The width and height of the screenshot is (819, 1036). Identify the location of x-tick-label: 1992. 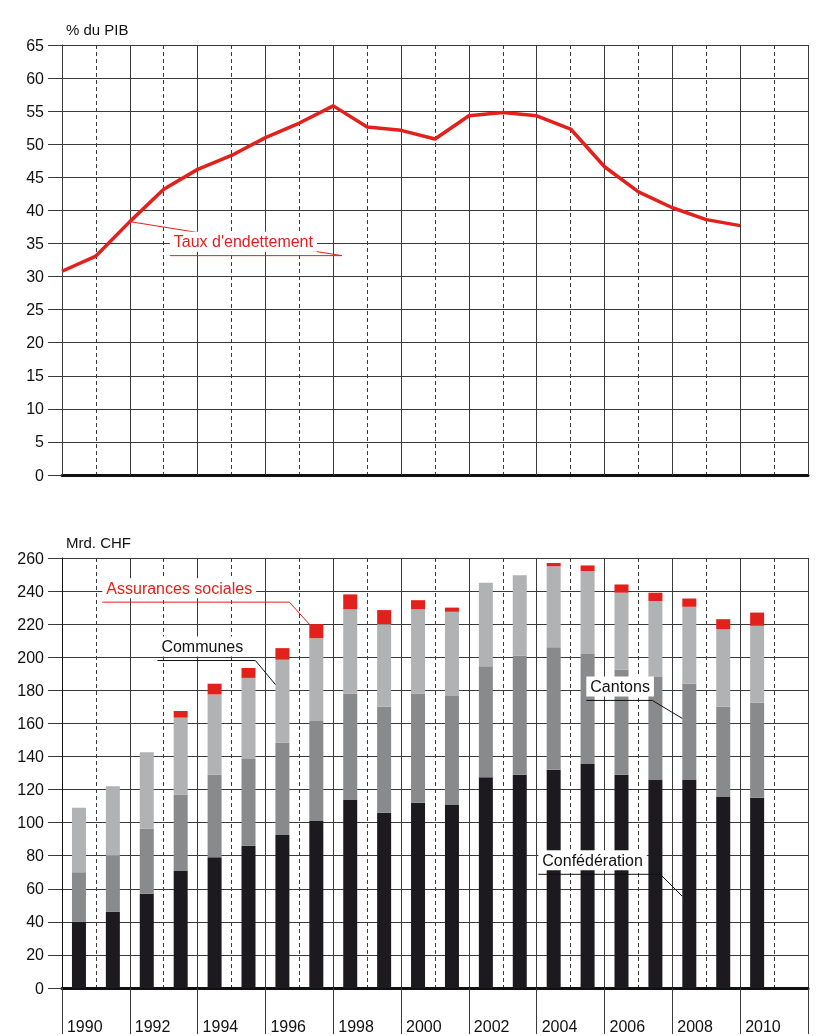
(152, 1026).